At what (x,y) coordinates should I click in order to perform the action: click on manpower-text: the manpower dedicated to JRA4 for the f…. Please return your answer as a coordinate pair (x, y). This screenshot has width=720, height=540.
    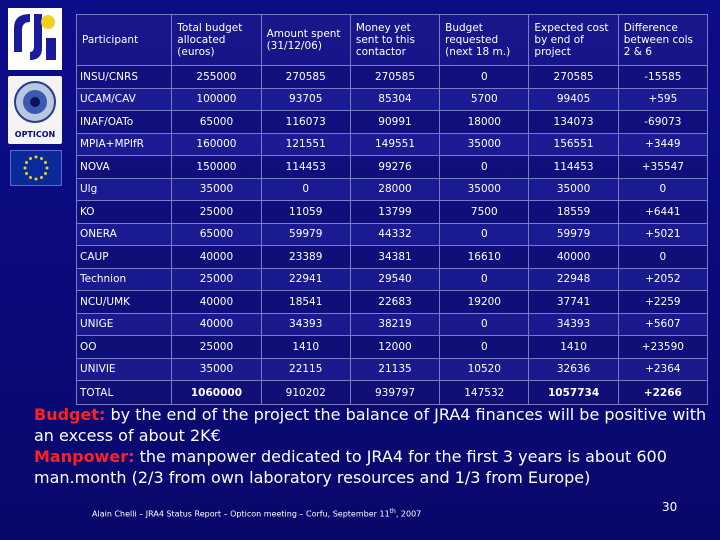
    Looking at the image, I should click on (350, 467).